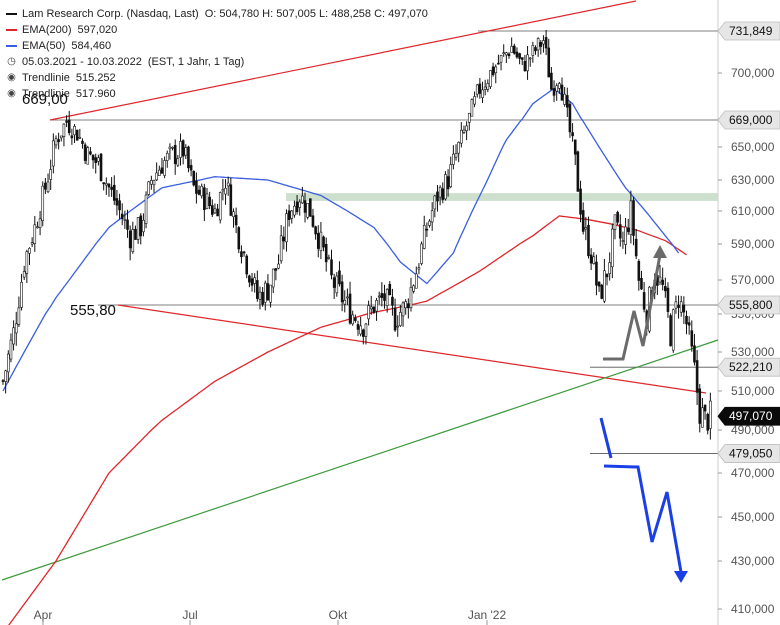 The image size is (780, 625). I want to click on trend1-label: Trendlinie, so click(46, 78).